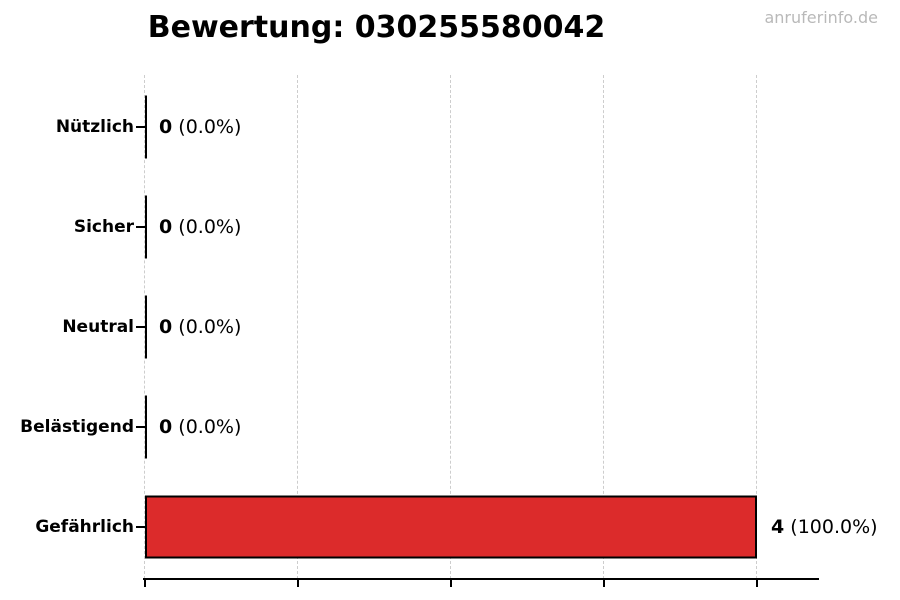 The height and width of the screenshot is (600, 900). I want to click on value-percent: (100.0%), so click(834, 527).